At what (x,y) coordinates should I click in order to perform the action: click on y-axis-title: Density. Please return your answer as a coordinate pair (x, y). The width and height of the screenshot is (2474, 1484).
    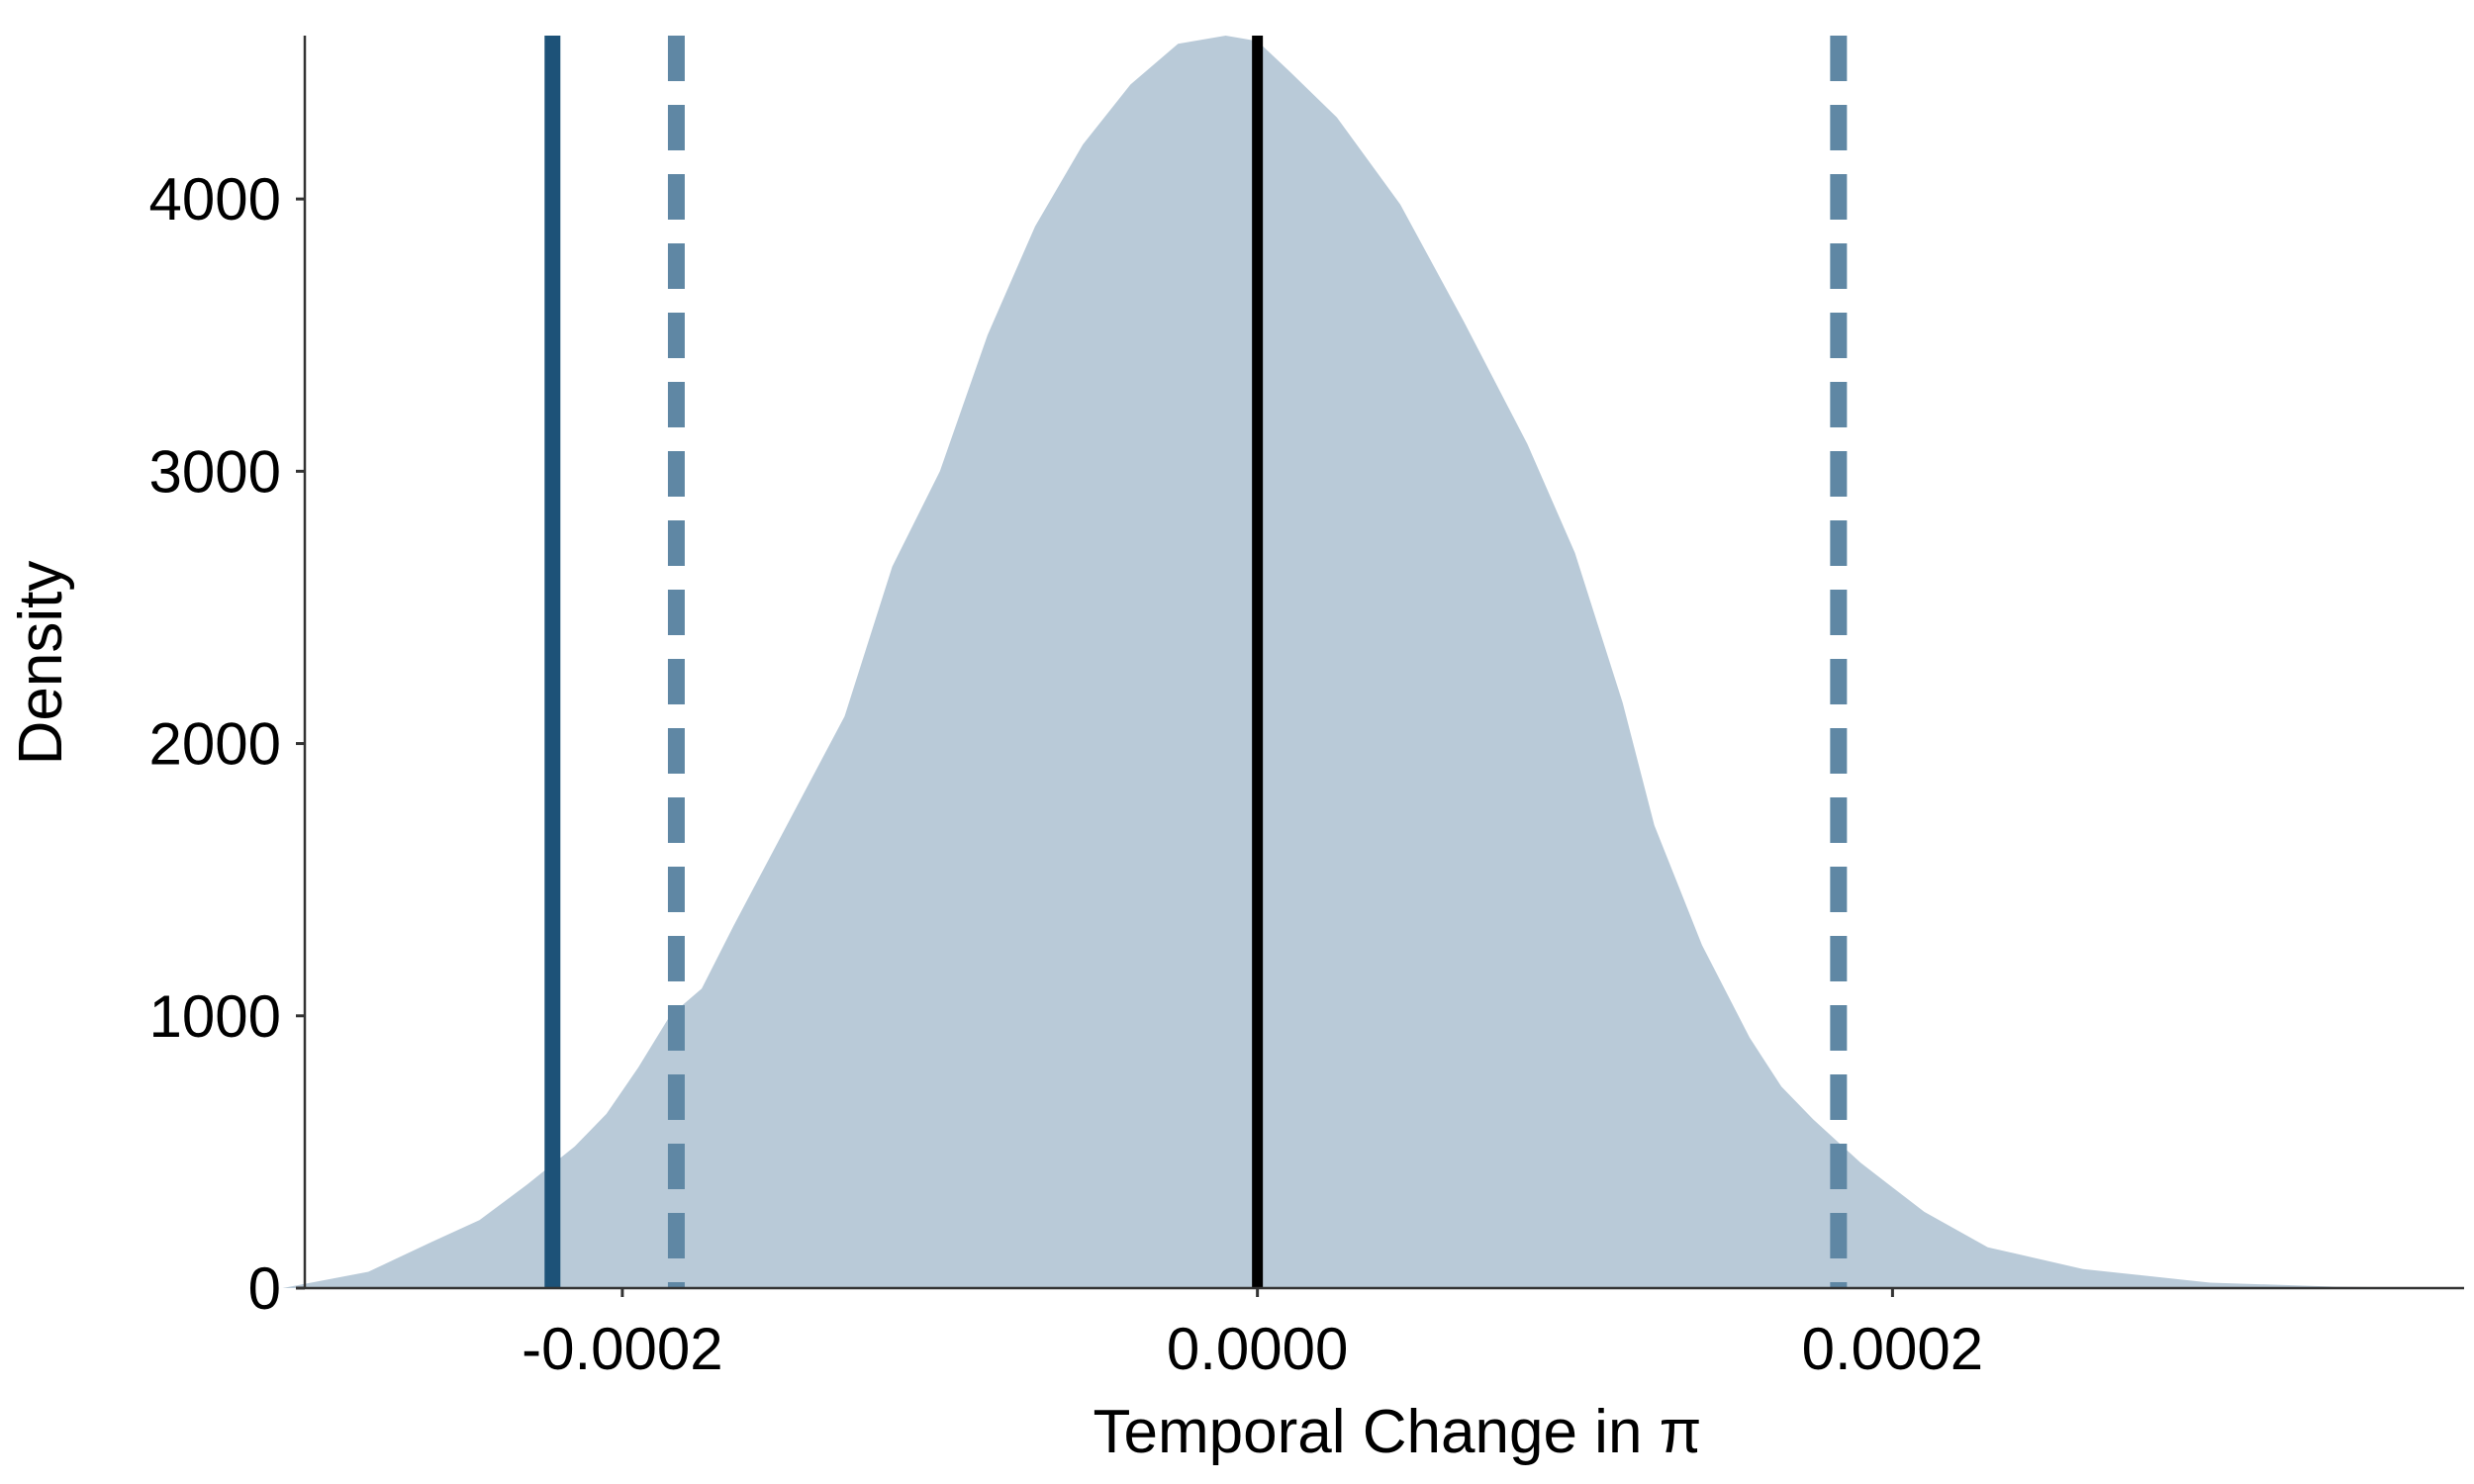
    Looking at the image, I should click on (41, 663).